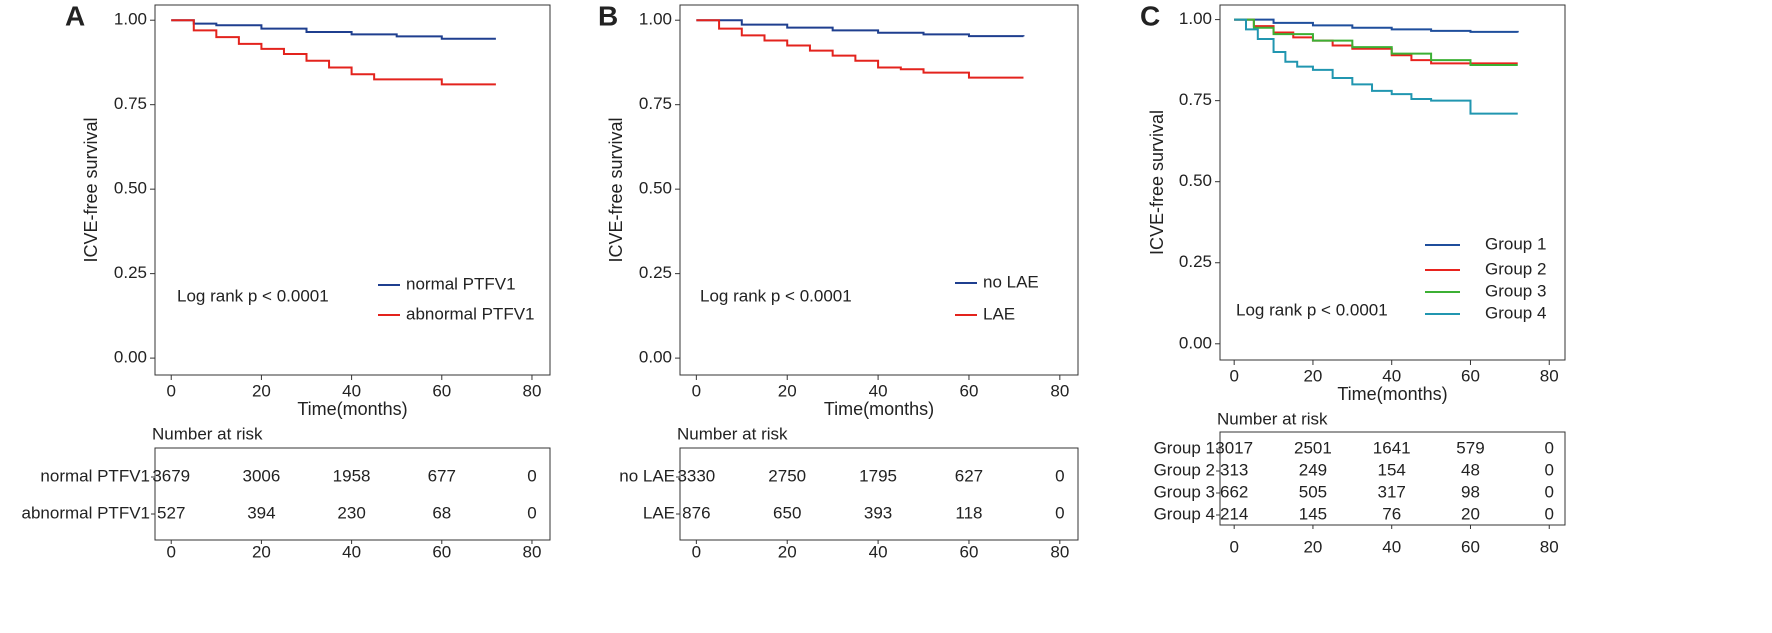 The height and width of the screenshot is (633, 1772). I want to click on table-x-tick-label: 80, so click(532, 551).